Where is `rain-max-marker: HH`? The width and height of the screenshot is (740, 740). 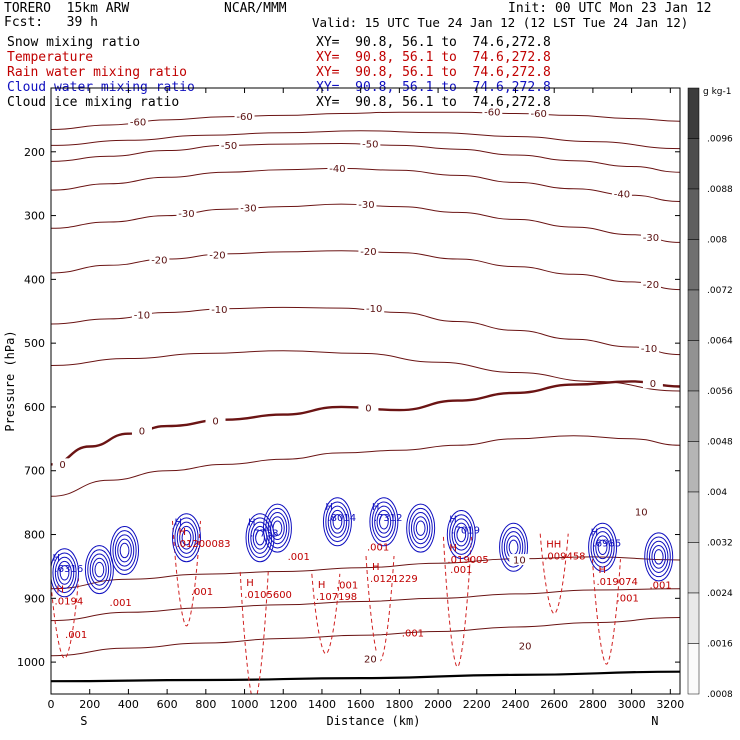
rain-max-marker: HH is located at coordinates (553, 545).